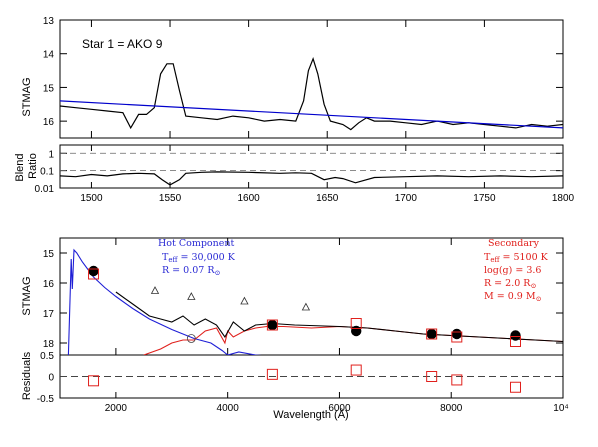 This screenshot has height=447, width=598. I want to click on sed-ylabel: STMAG, so click(27, 295).